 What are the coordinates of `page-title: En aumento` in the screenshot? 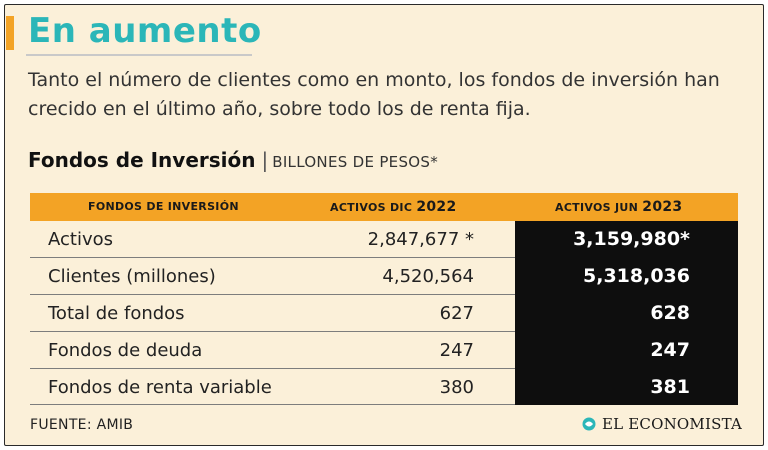 It's located at (145, 31).